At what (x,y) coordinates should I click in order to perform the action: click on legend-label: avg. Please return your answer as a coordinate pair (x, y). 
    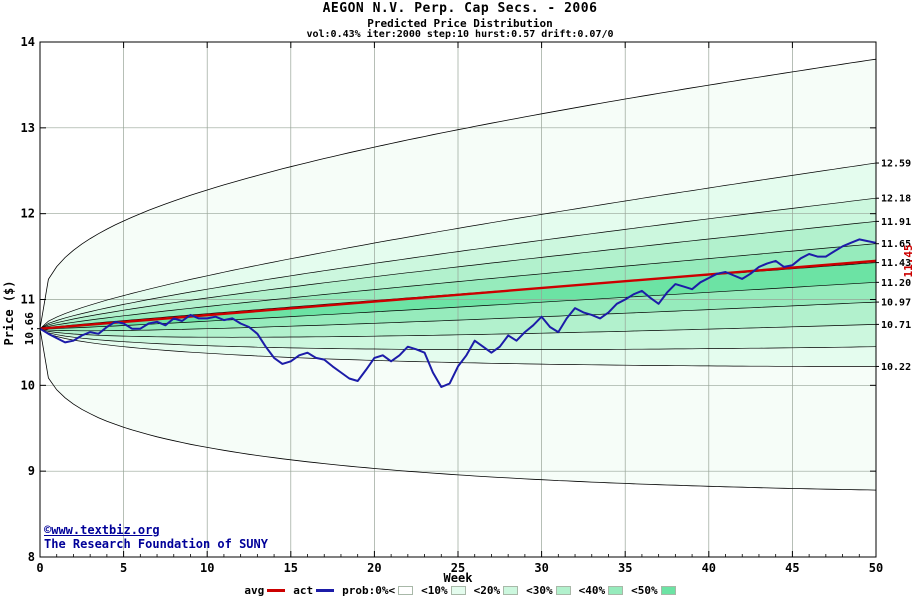
    Looking at the image, I should click on (254, 590).